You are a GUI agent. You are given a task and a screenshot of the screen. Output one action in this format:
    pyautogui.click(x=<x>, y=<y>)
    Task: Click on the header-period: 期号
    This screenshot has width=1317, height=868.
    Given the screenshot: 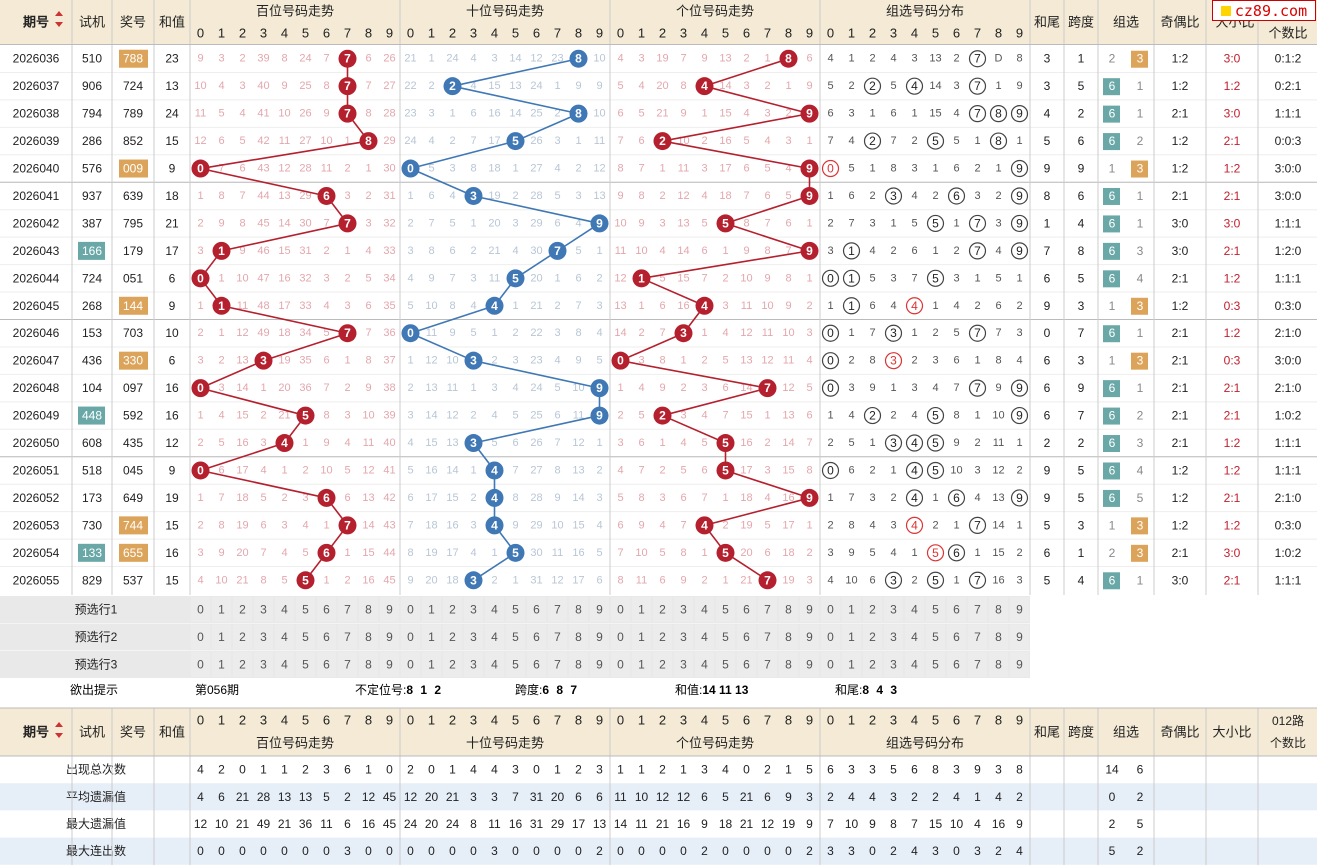 What is the action you would take?
    pyautogui.click(x=36, y=22)
    